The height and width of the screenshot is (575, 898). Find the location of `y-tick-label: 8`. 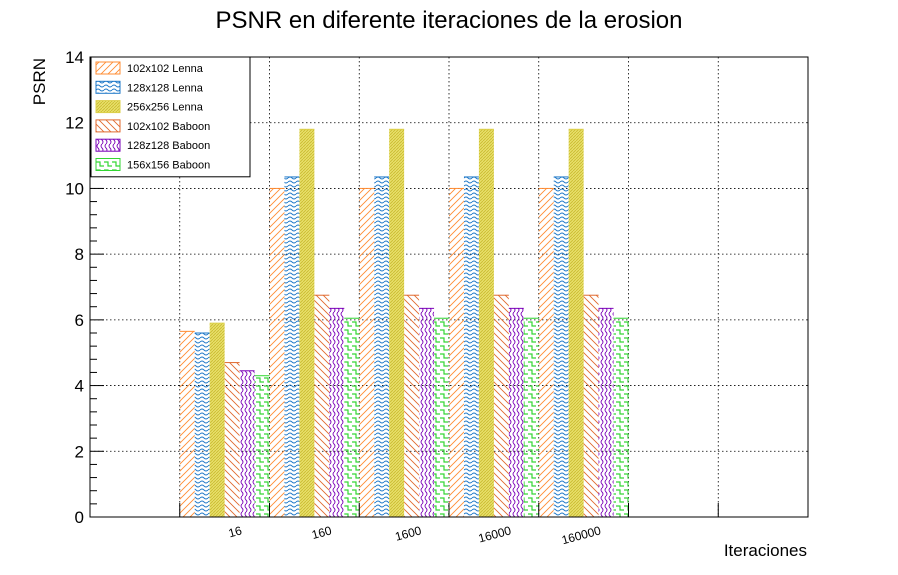

y-tick-label: 8 is located at coordinates (79, 254).